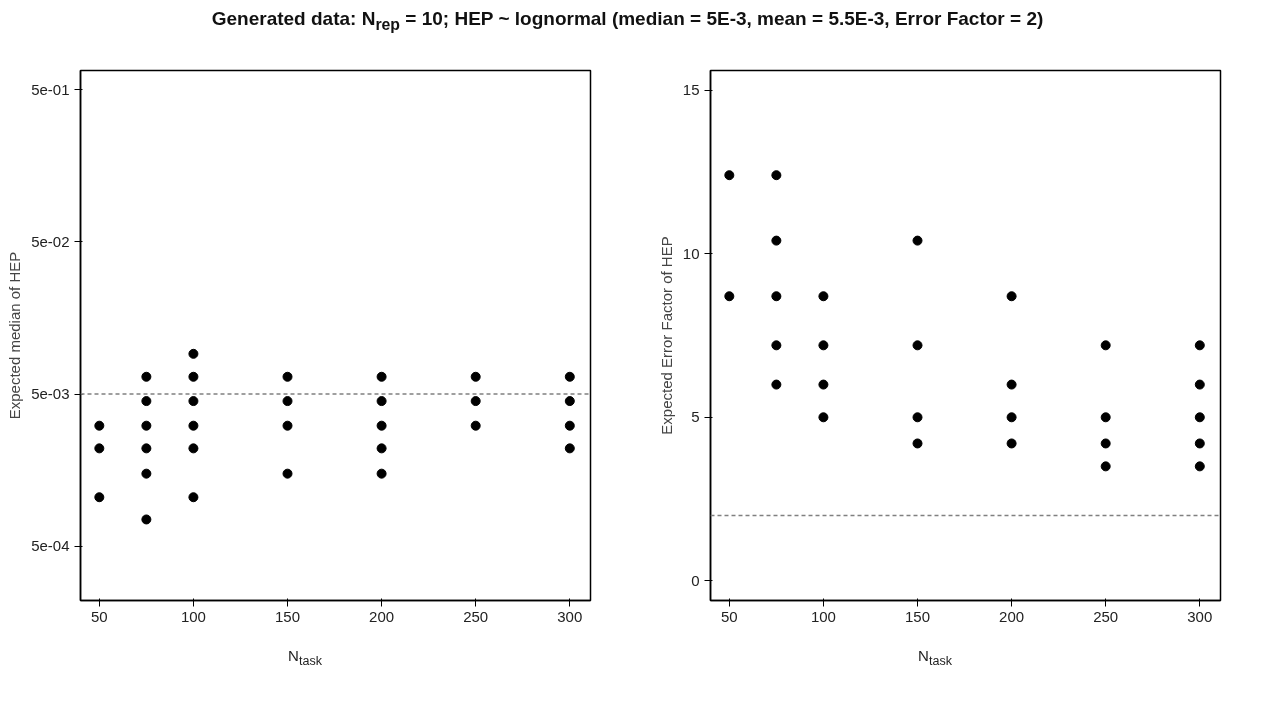  What do you see at coordinates (50, 394) in the screenshot?
I see `y-tick-label: 5e-03` at bounding box center [50, 394].